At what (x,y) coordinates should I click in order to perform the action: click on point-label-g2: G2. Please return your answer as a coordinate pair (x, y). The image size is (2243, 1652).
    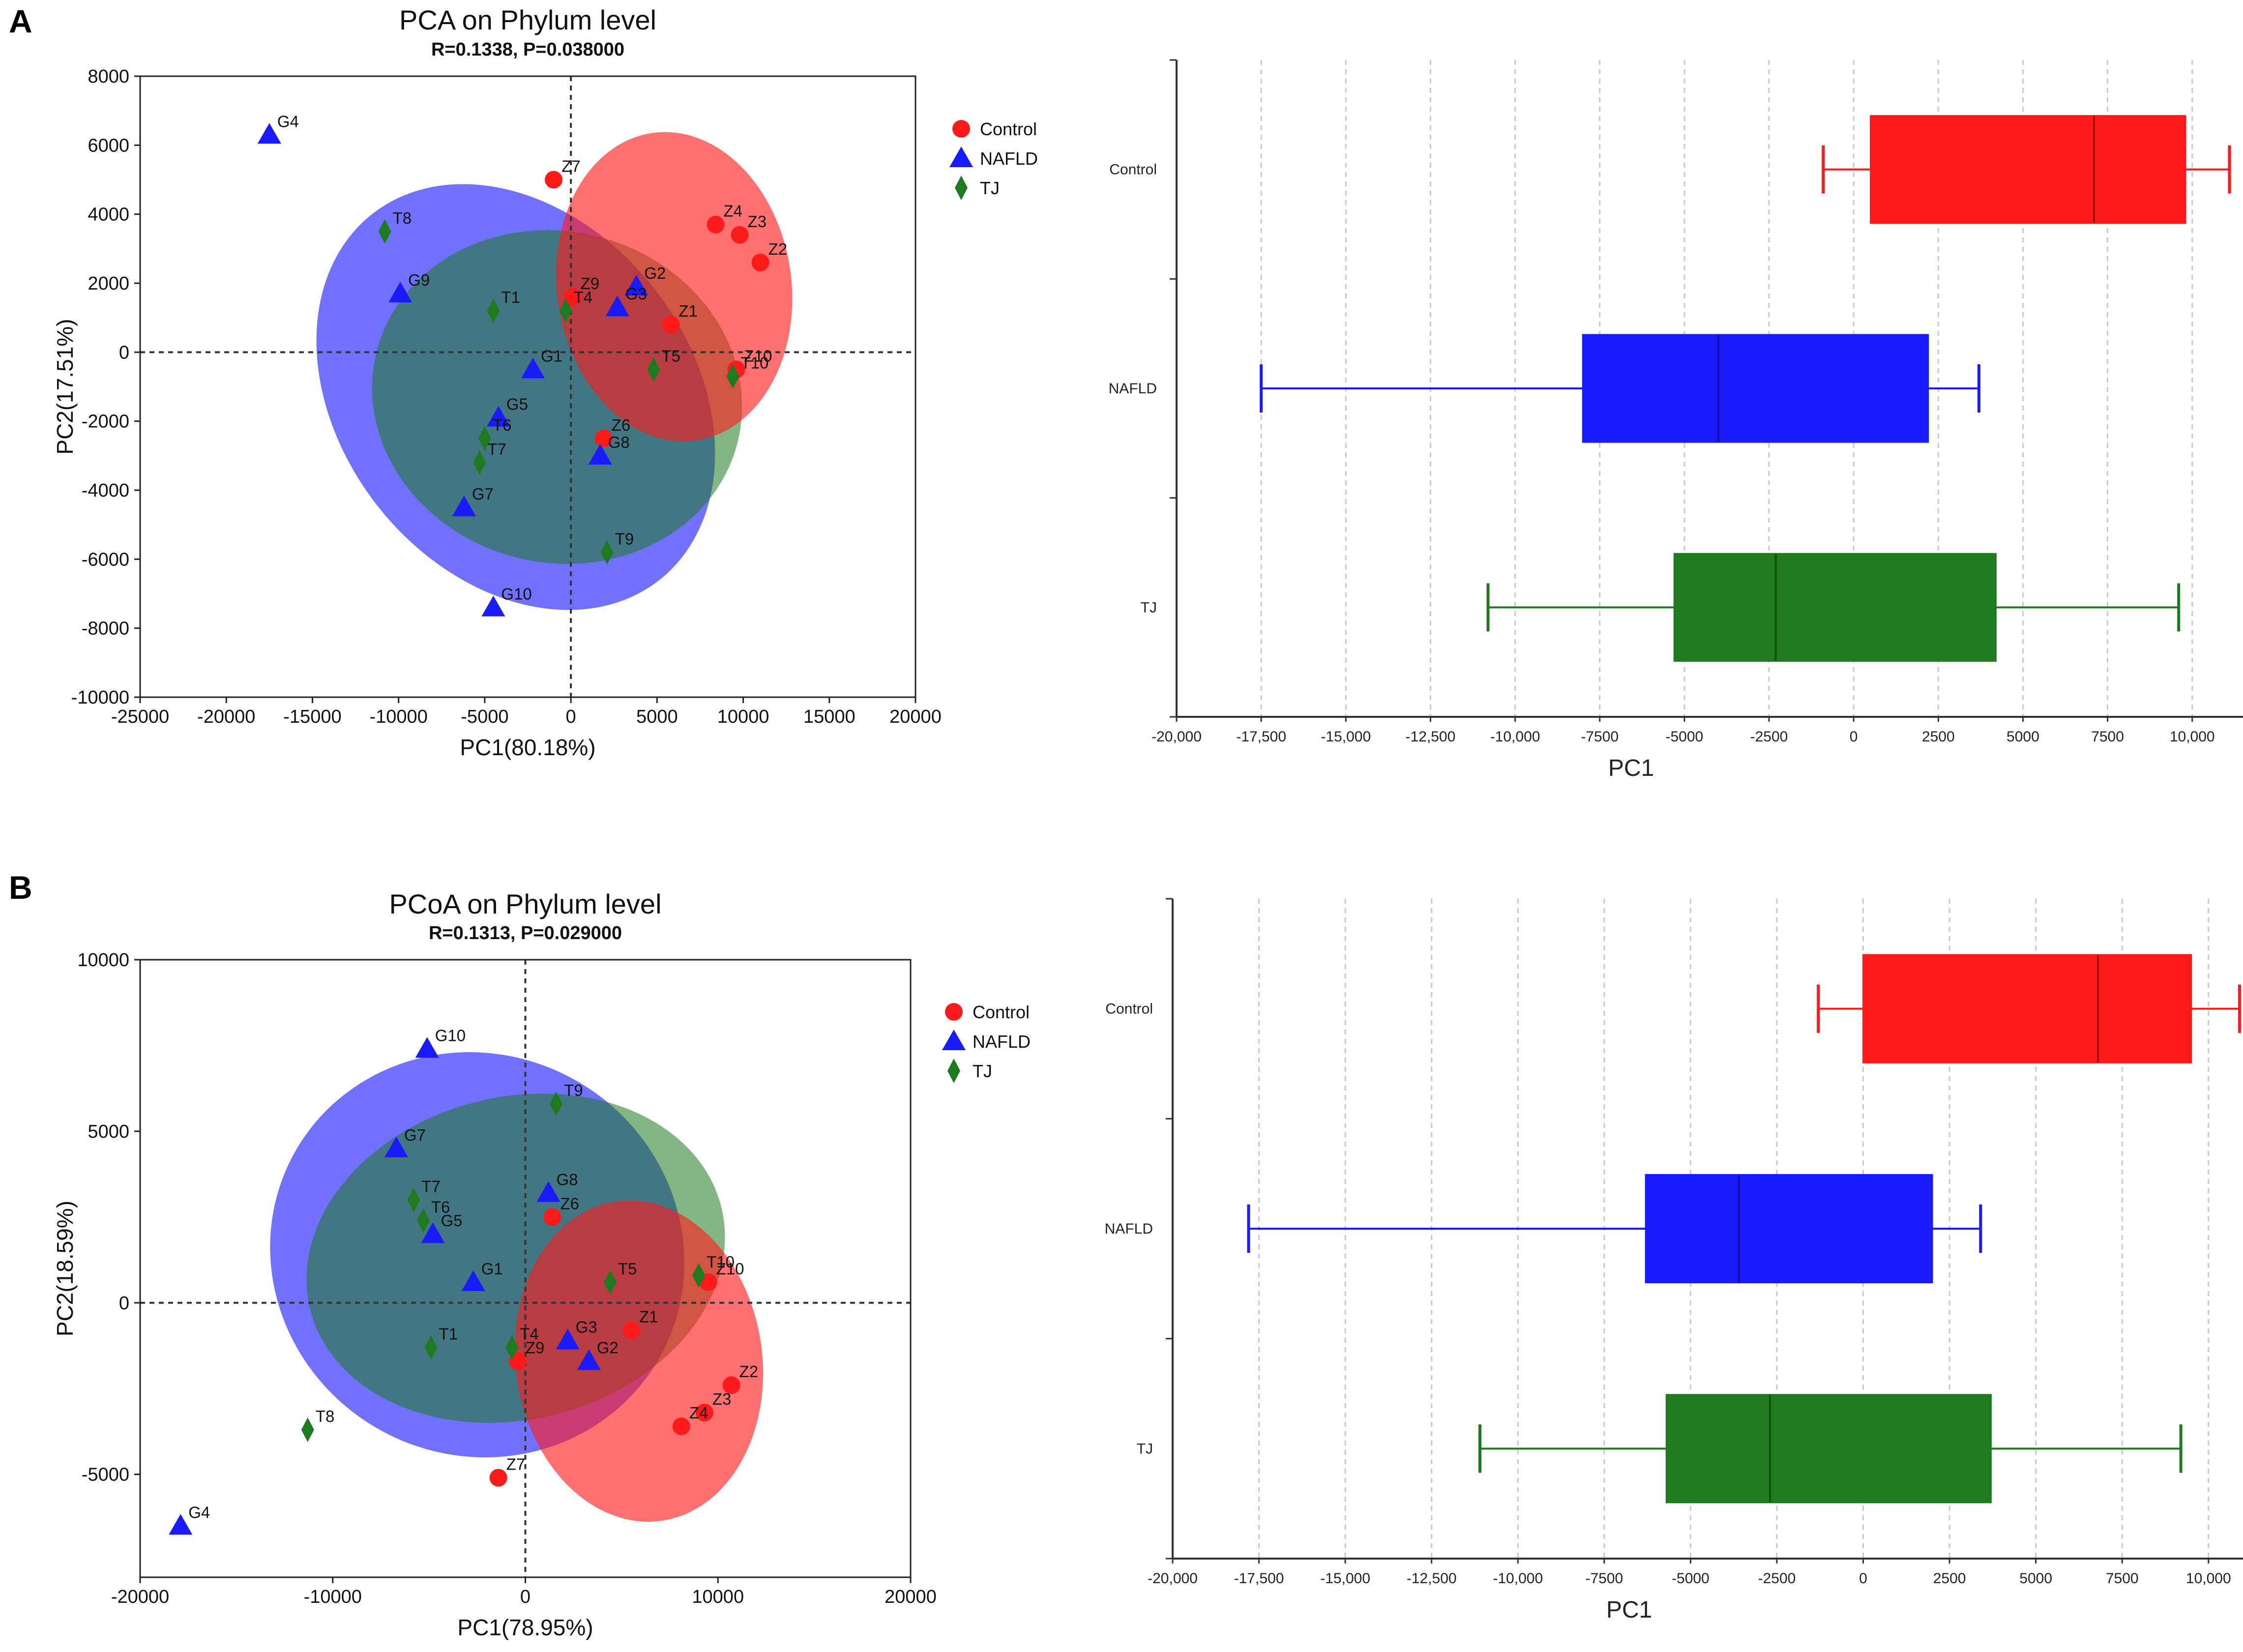
    Looking at the image, I should click on (608, 1347).